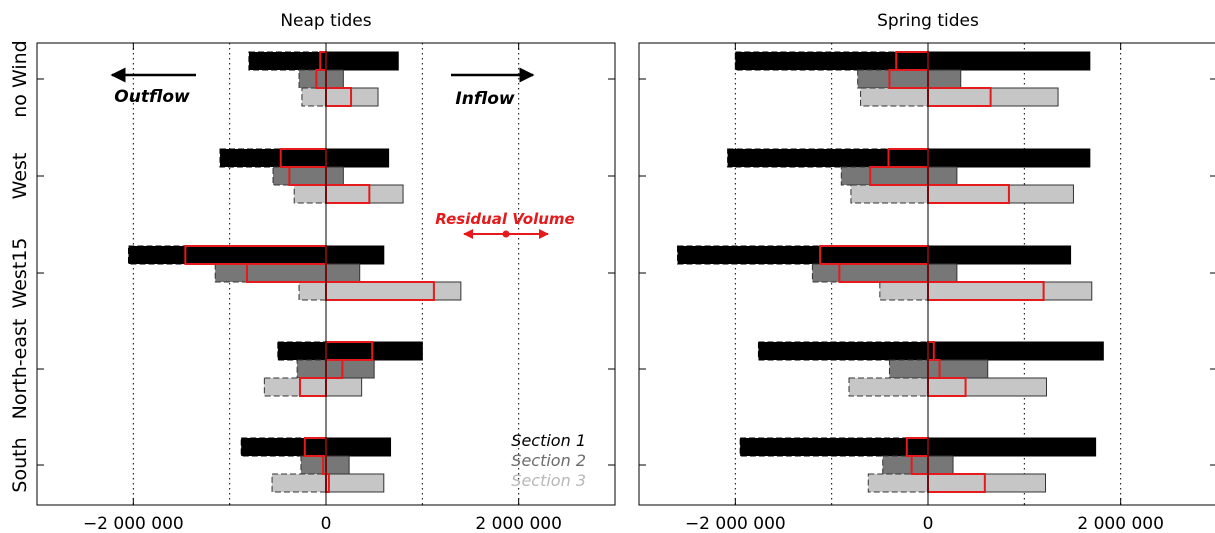 This screenshot has width=1215, height=533. What do you see at coordinates (735, 523) in the screenshot?
I see `spring-xtick-label: −2 000 000` at bounding box center [735, 523].